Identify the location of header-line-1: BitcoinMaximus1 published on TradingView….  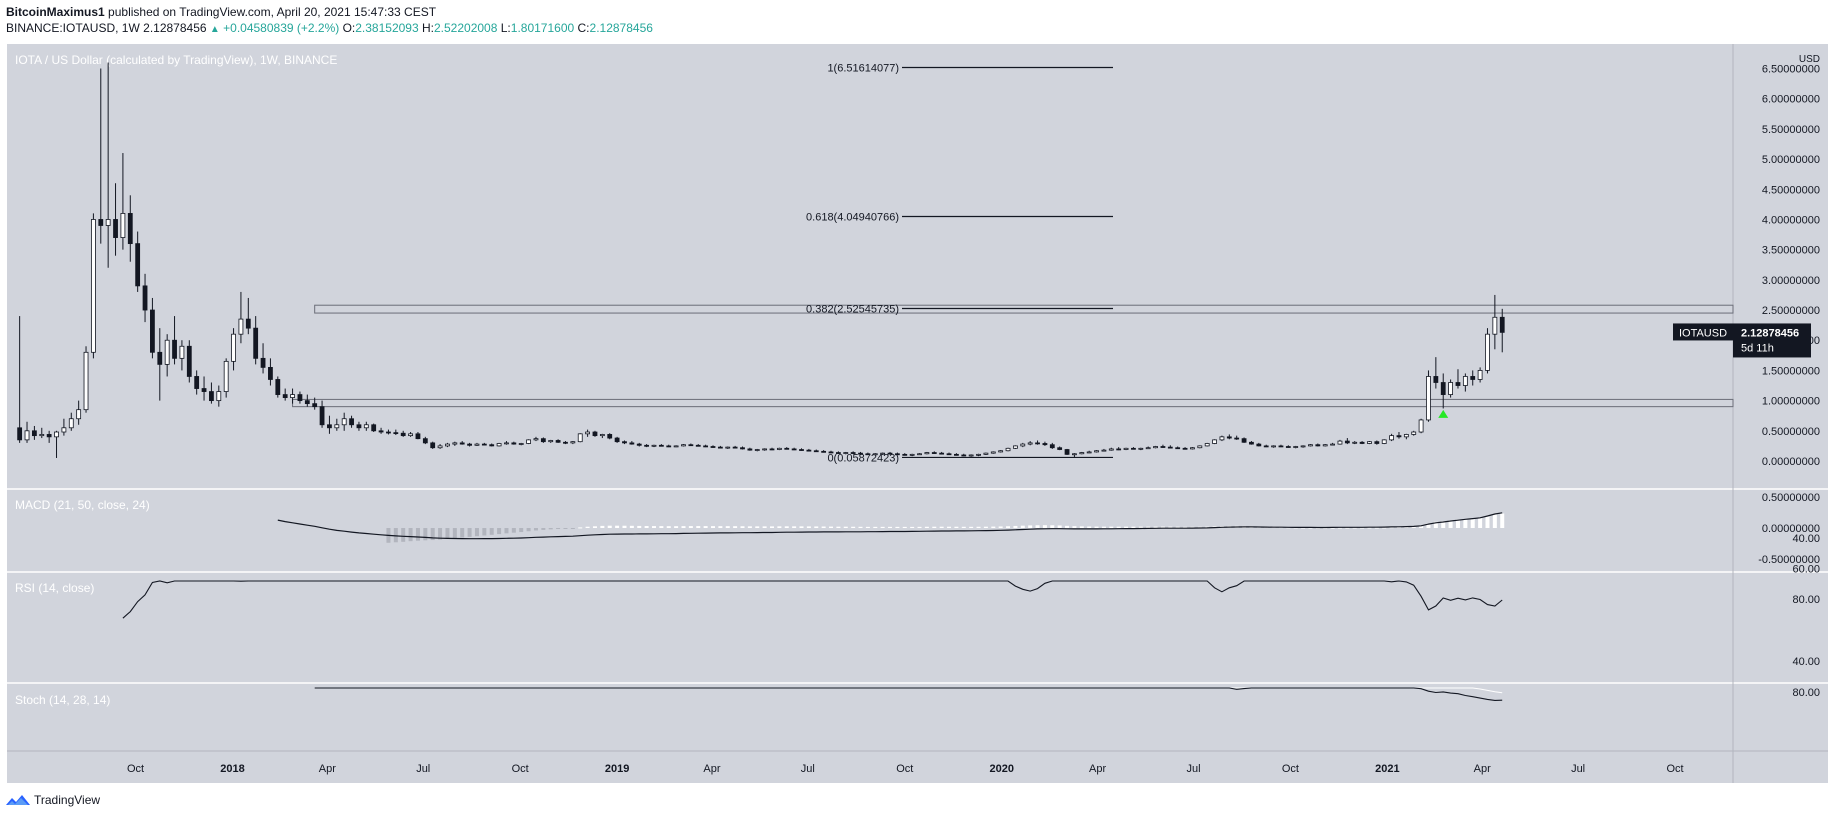
(221, 12).